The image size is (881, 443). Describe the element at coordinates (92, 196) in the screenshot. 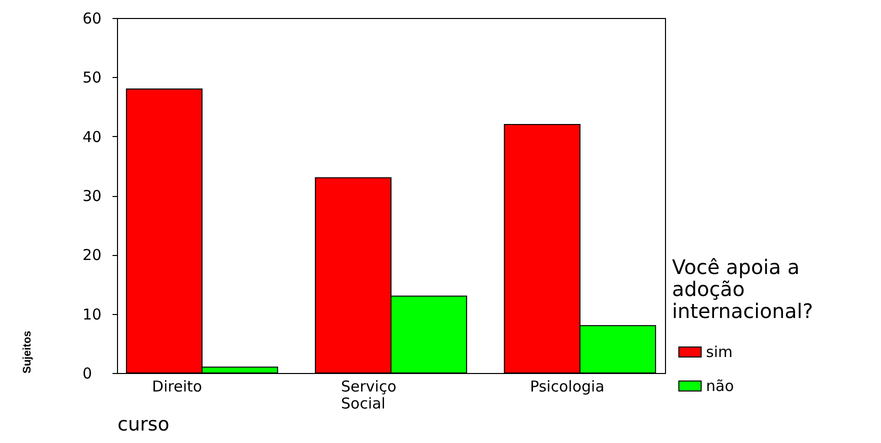

I see `y-tick-label: 30` at that location.